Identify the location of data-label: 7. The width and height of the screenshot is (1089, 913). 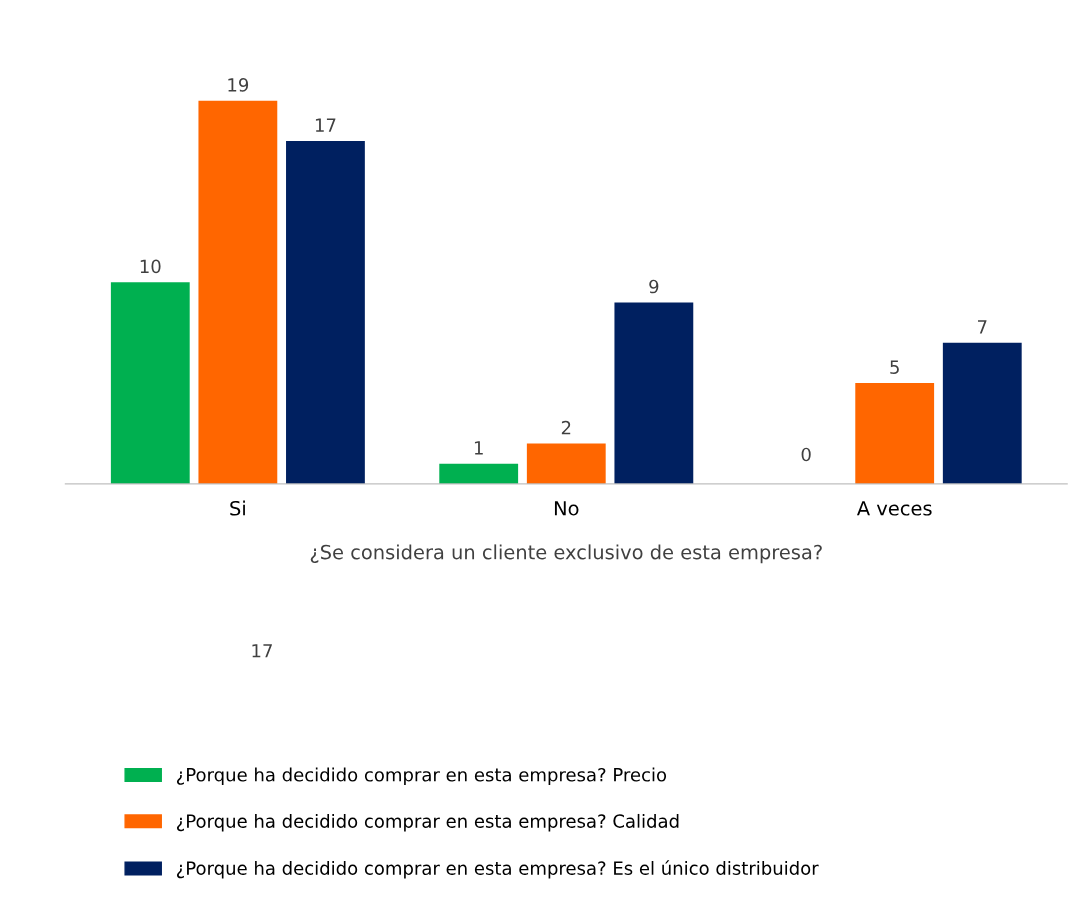
(982, 327).